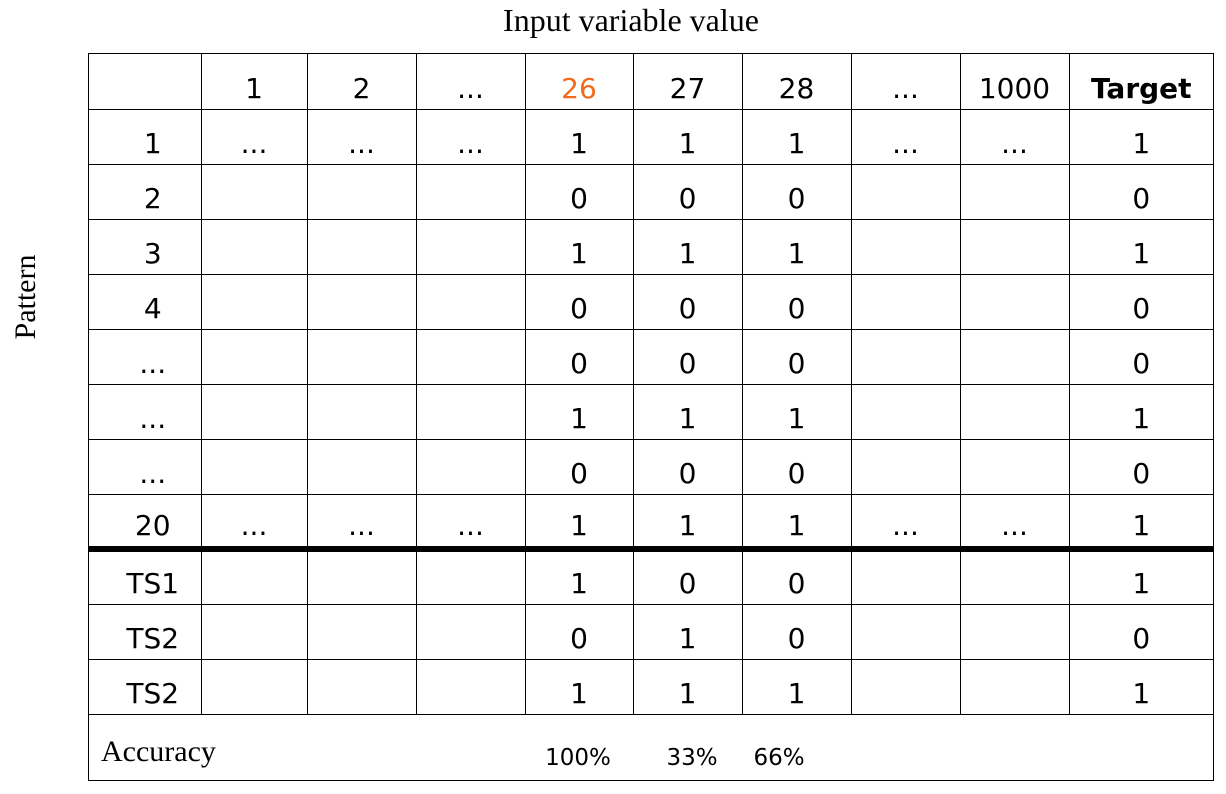  Describe the element at coordinates (253, 82) in the screenshot. I see `header-cell: 1` at that location.